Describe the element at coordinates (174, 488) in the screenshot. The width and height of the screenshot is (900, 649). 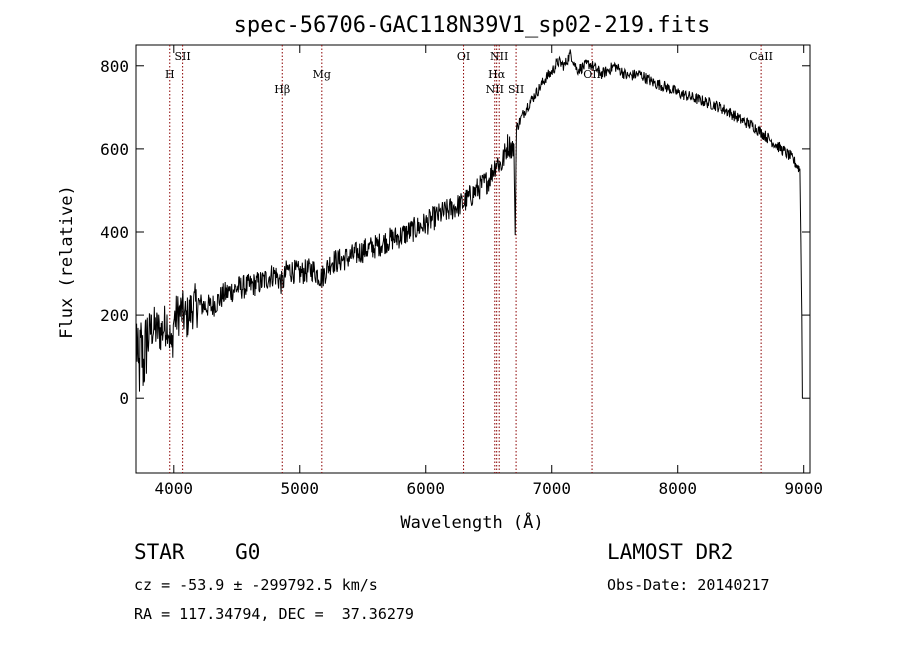
I see `x-tick-label: 4000` at that location.